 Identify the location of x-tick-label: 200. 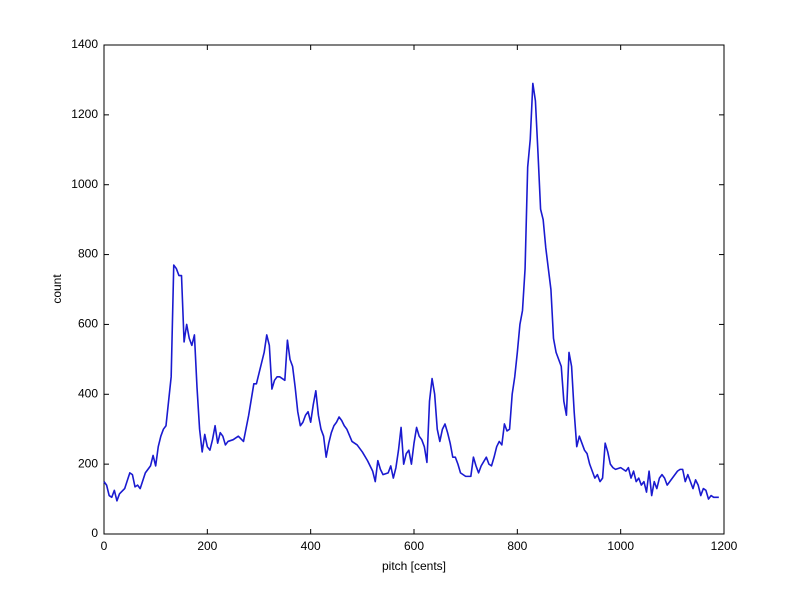
(207, 546).